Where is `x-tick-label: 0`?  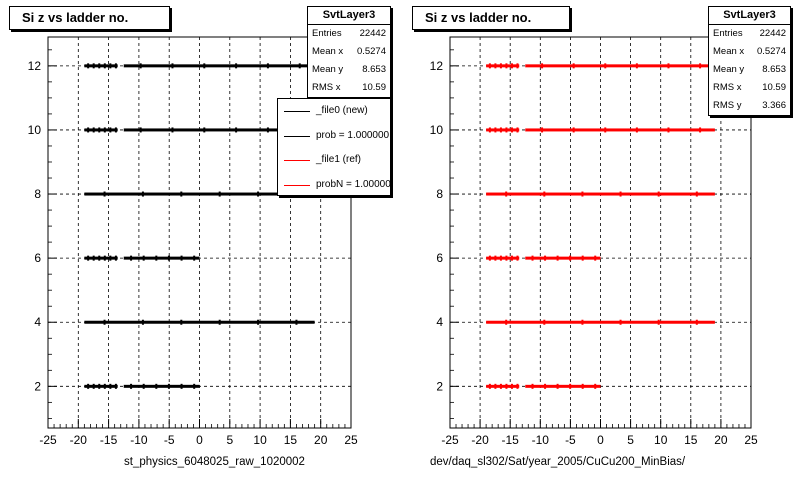 x-tick-label: 0 is located at coordinates (600, 440).